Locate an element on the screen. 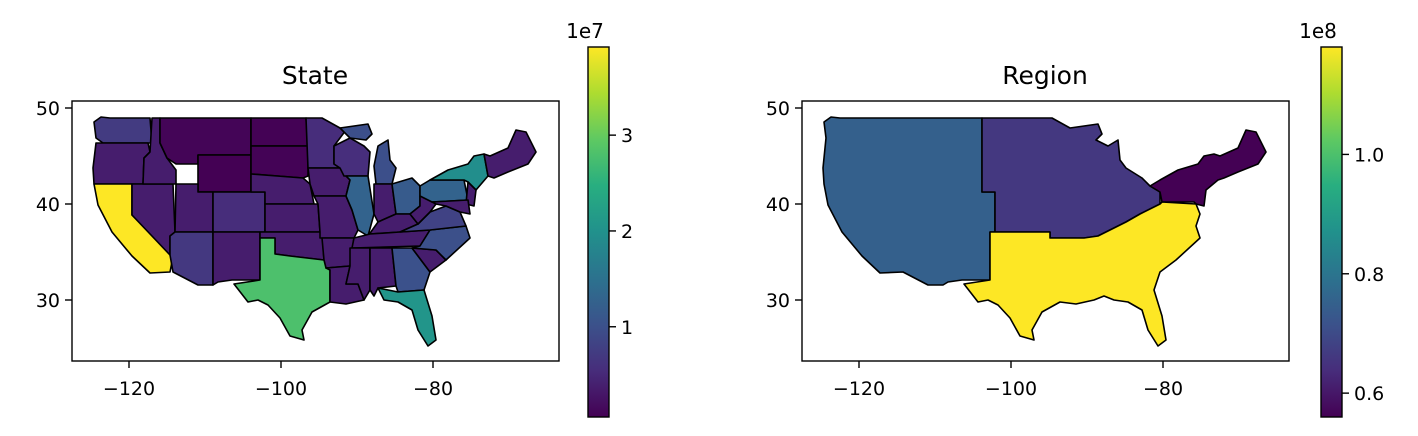 The height and width of the screenshot is (436, 1418). state-maryland is located at coordinates (451, 207).